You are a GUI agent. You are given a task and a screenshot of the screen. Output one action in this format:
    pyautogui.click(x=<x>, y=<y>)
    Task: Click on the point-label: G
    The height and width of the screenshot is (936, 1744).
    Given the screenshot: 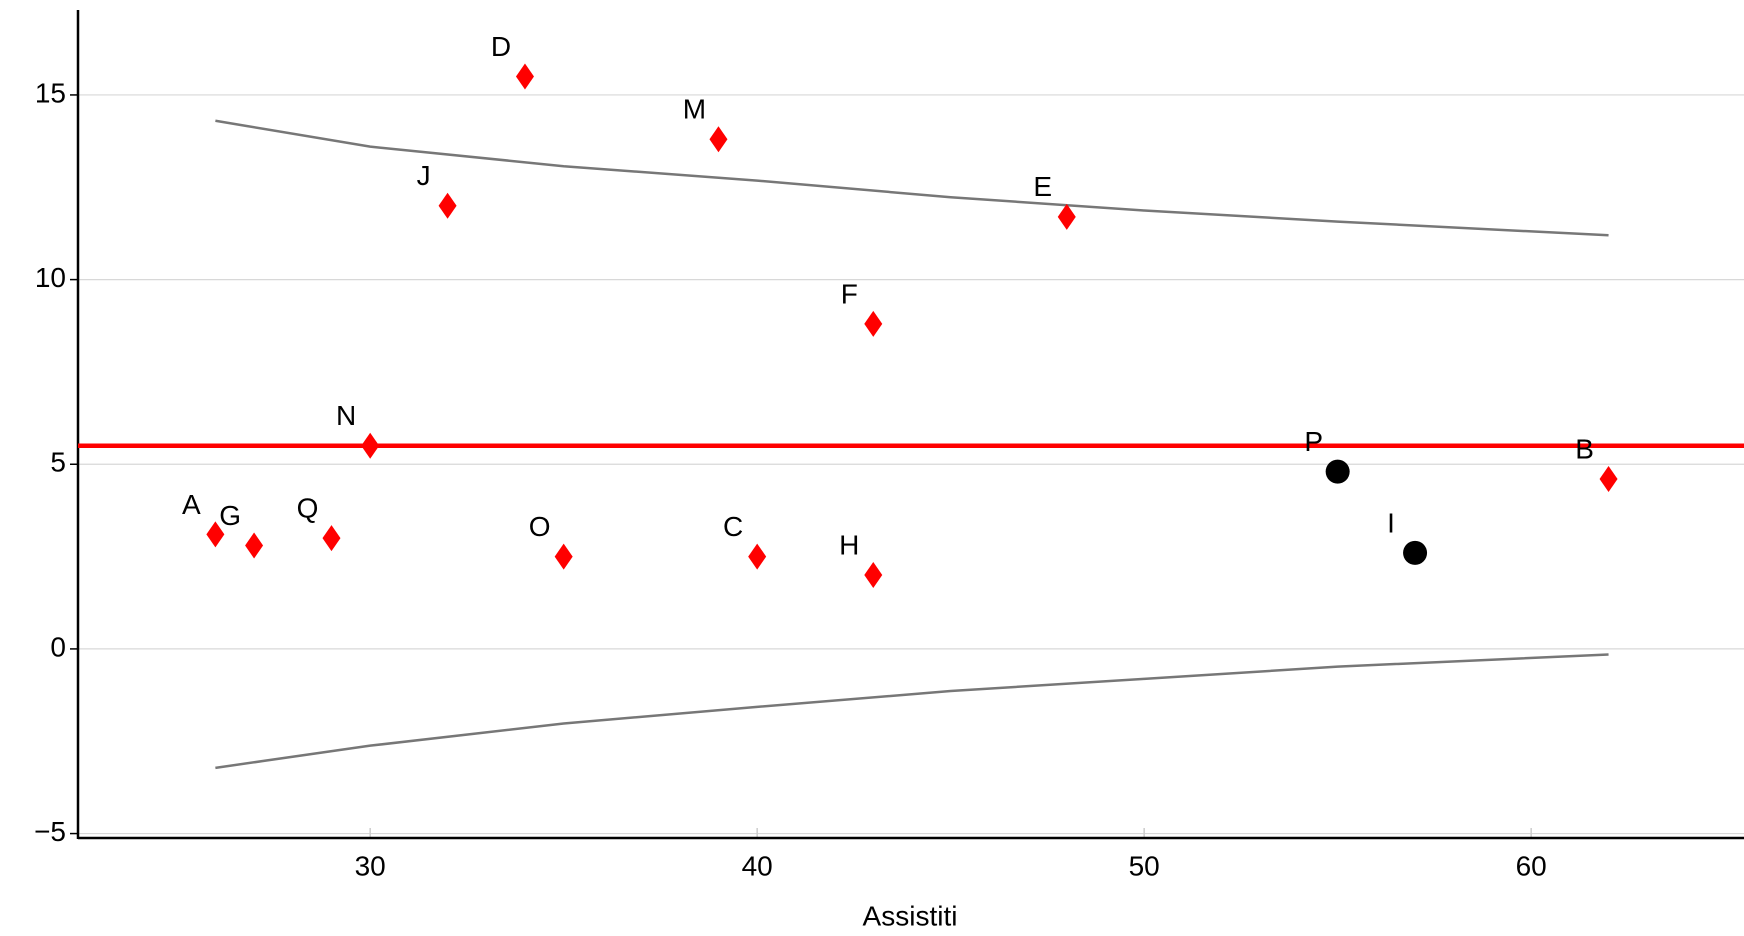 What is the action you would take?
    pyautogui.click(x=230, y=515)
    